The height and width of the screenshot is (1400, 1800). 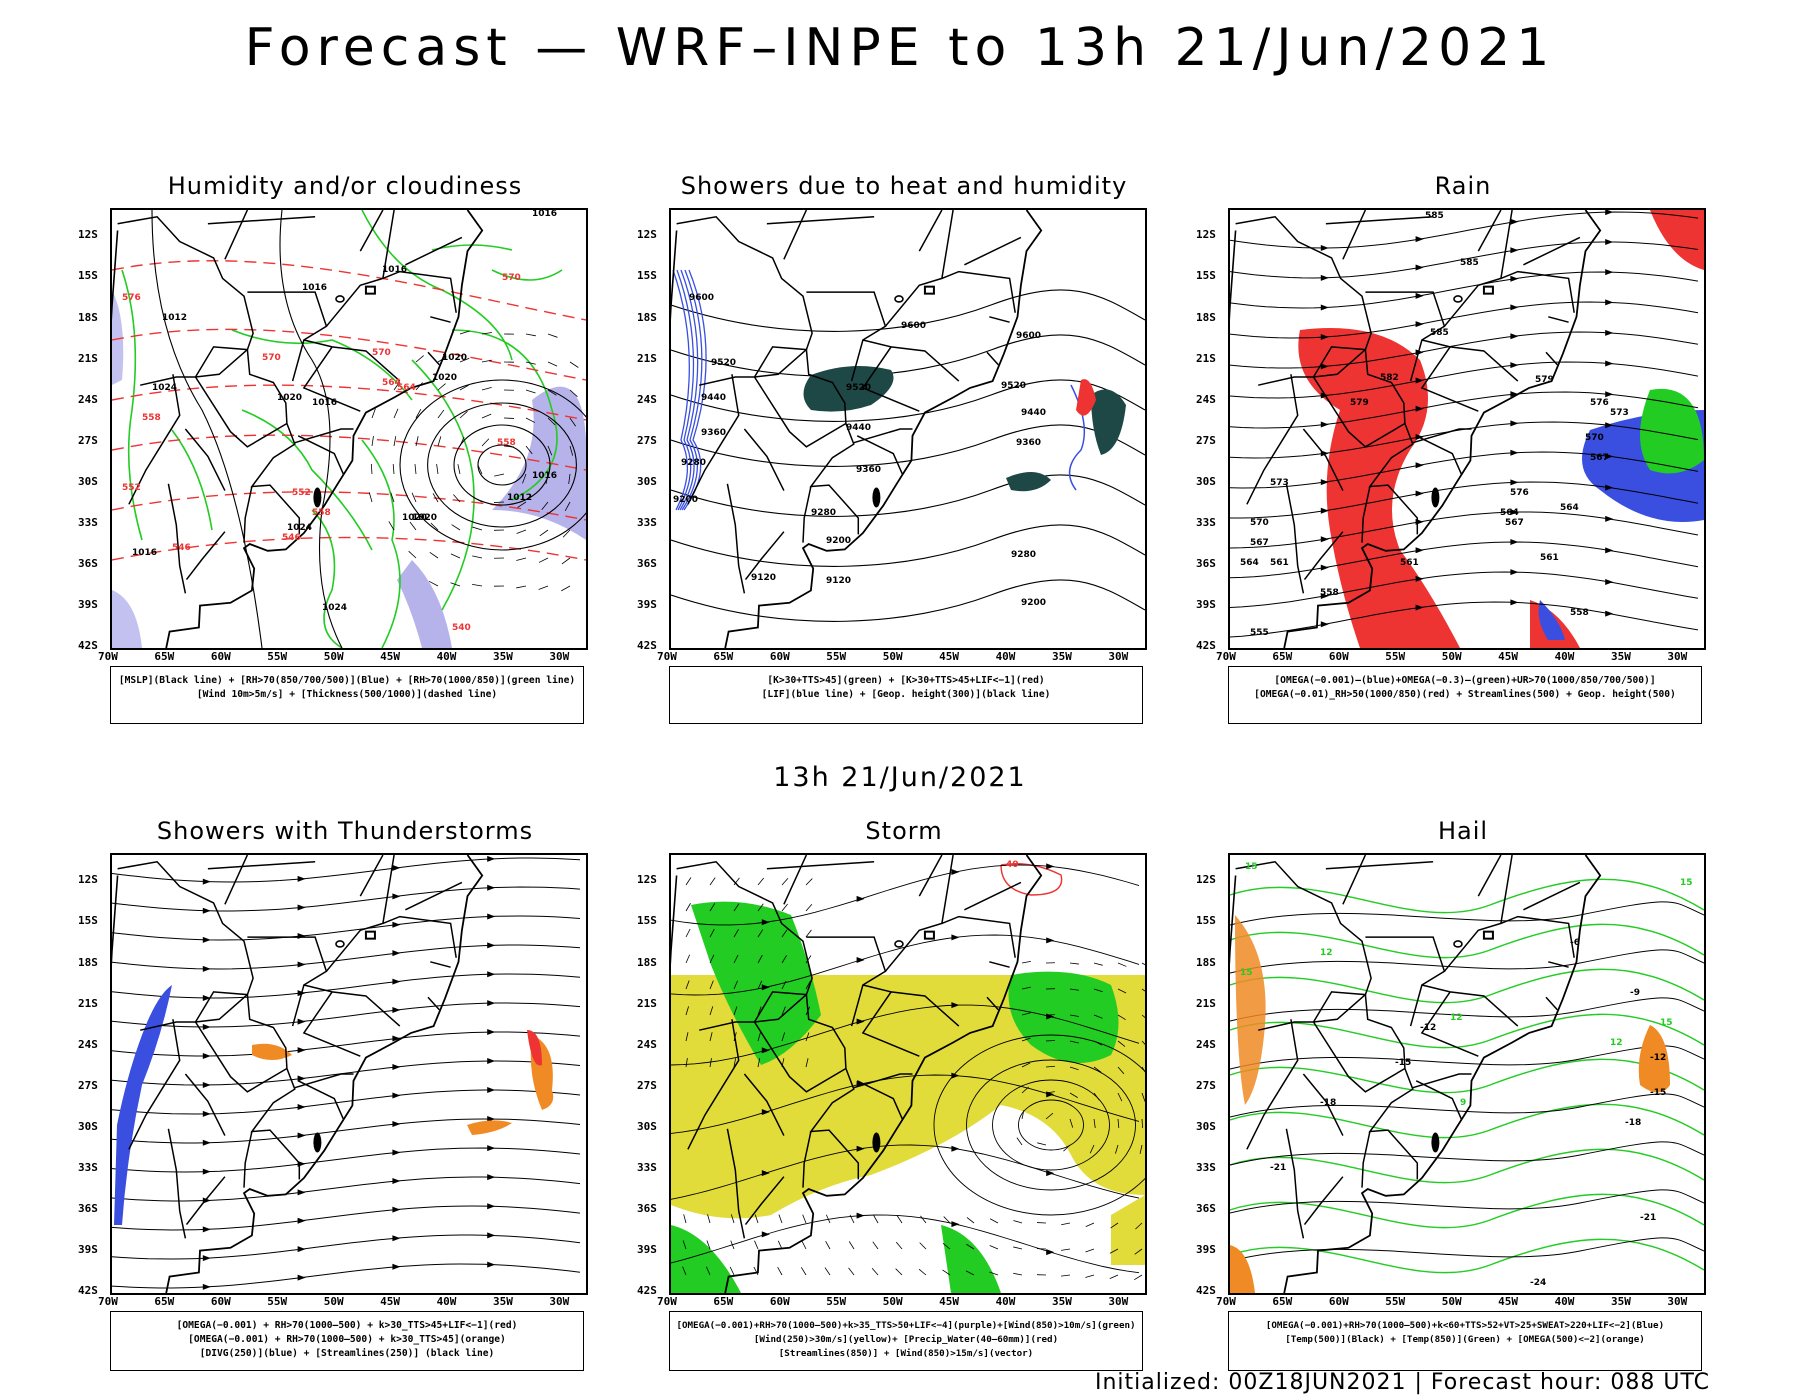 I want to click on temp500-black-contour, so click(x=1467, y=913).